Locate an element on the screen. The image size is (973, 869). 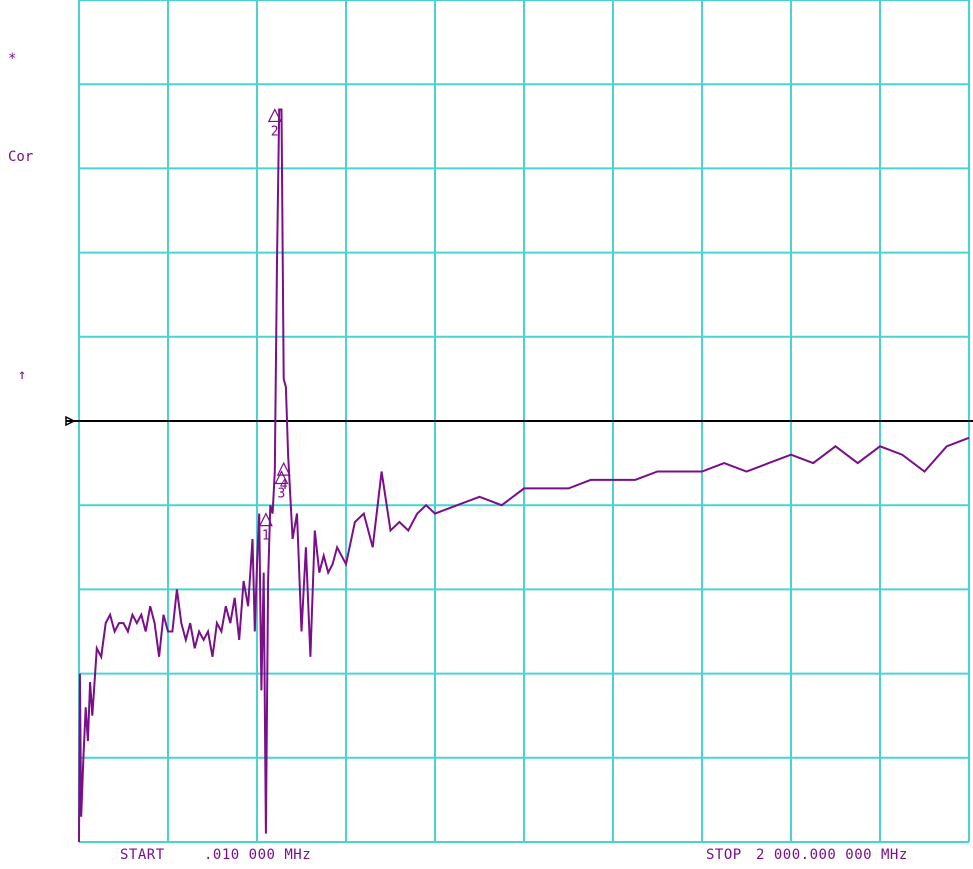
start-frequency-label: START is located at coordinates (142, 855).